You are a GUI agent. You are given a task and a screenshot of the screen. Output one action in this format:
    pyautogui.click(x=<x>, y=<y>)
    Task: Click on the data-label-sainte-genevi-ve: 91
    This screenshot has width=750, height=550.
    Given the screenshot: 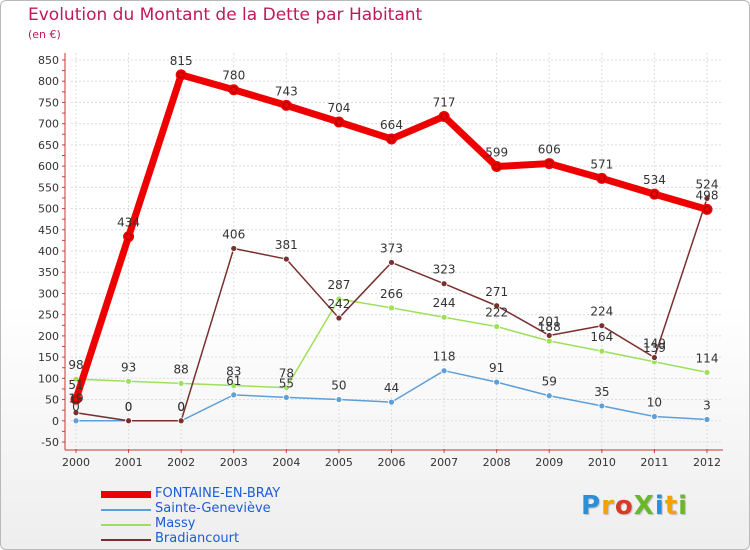 What is the action you would take?
    pyautogui.click(x=496, y=368)
    